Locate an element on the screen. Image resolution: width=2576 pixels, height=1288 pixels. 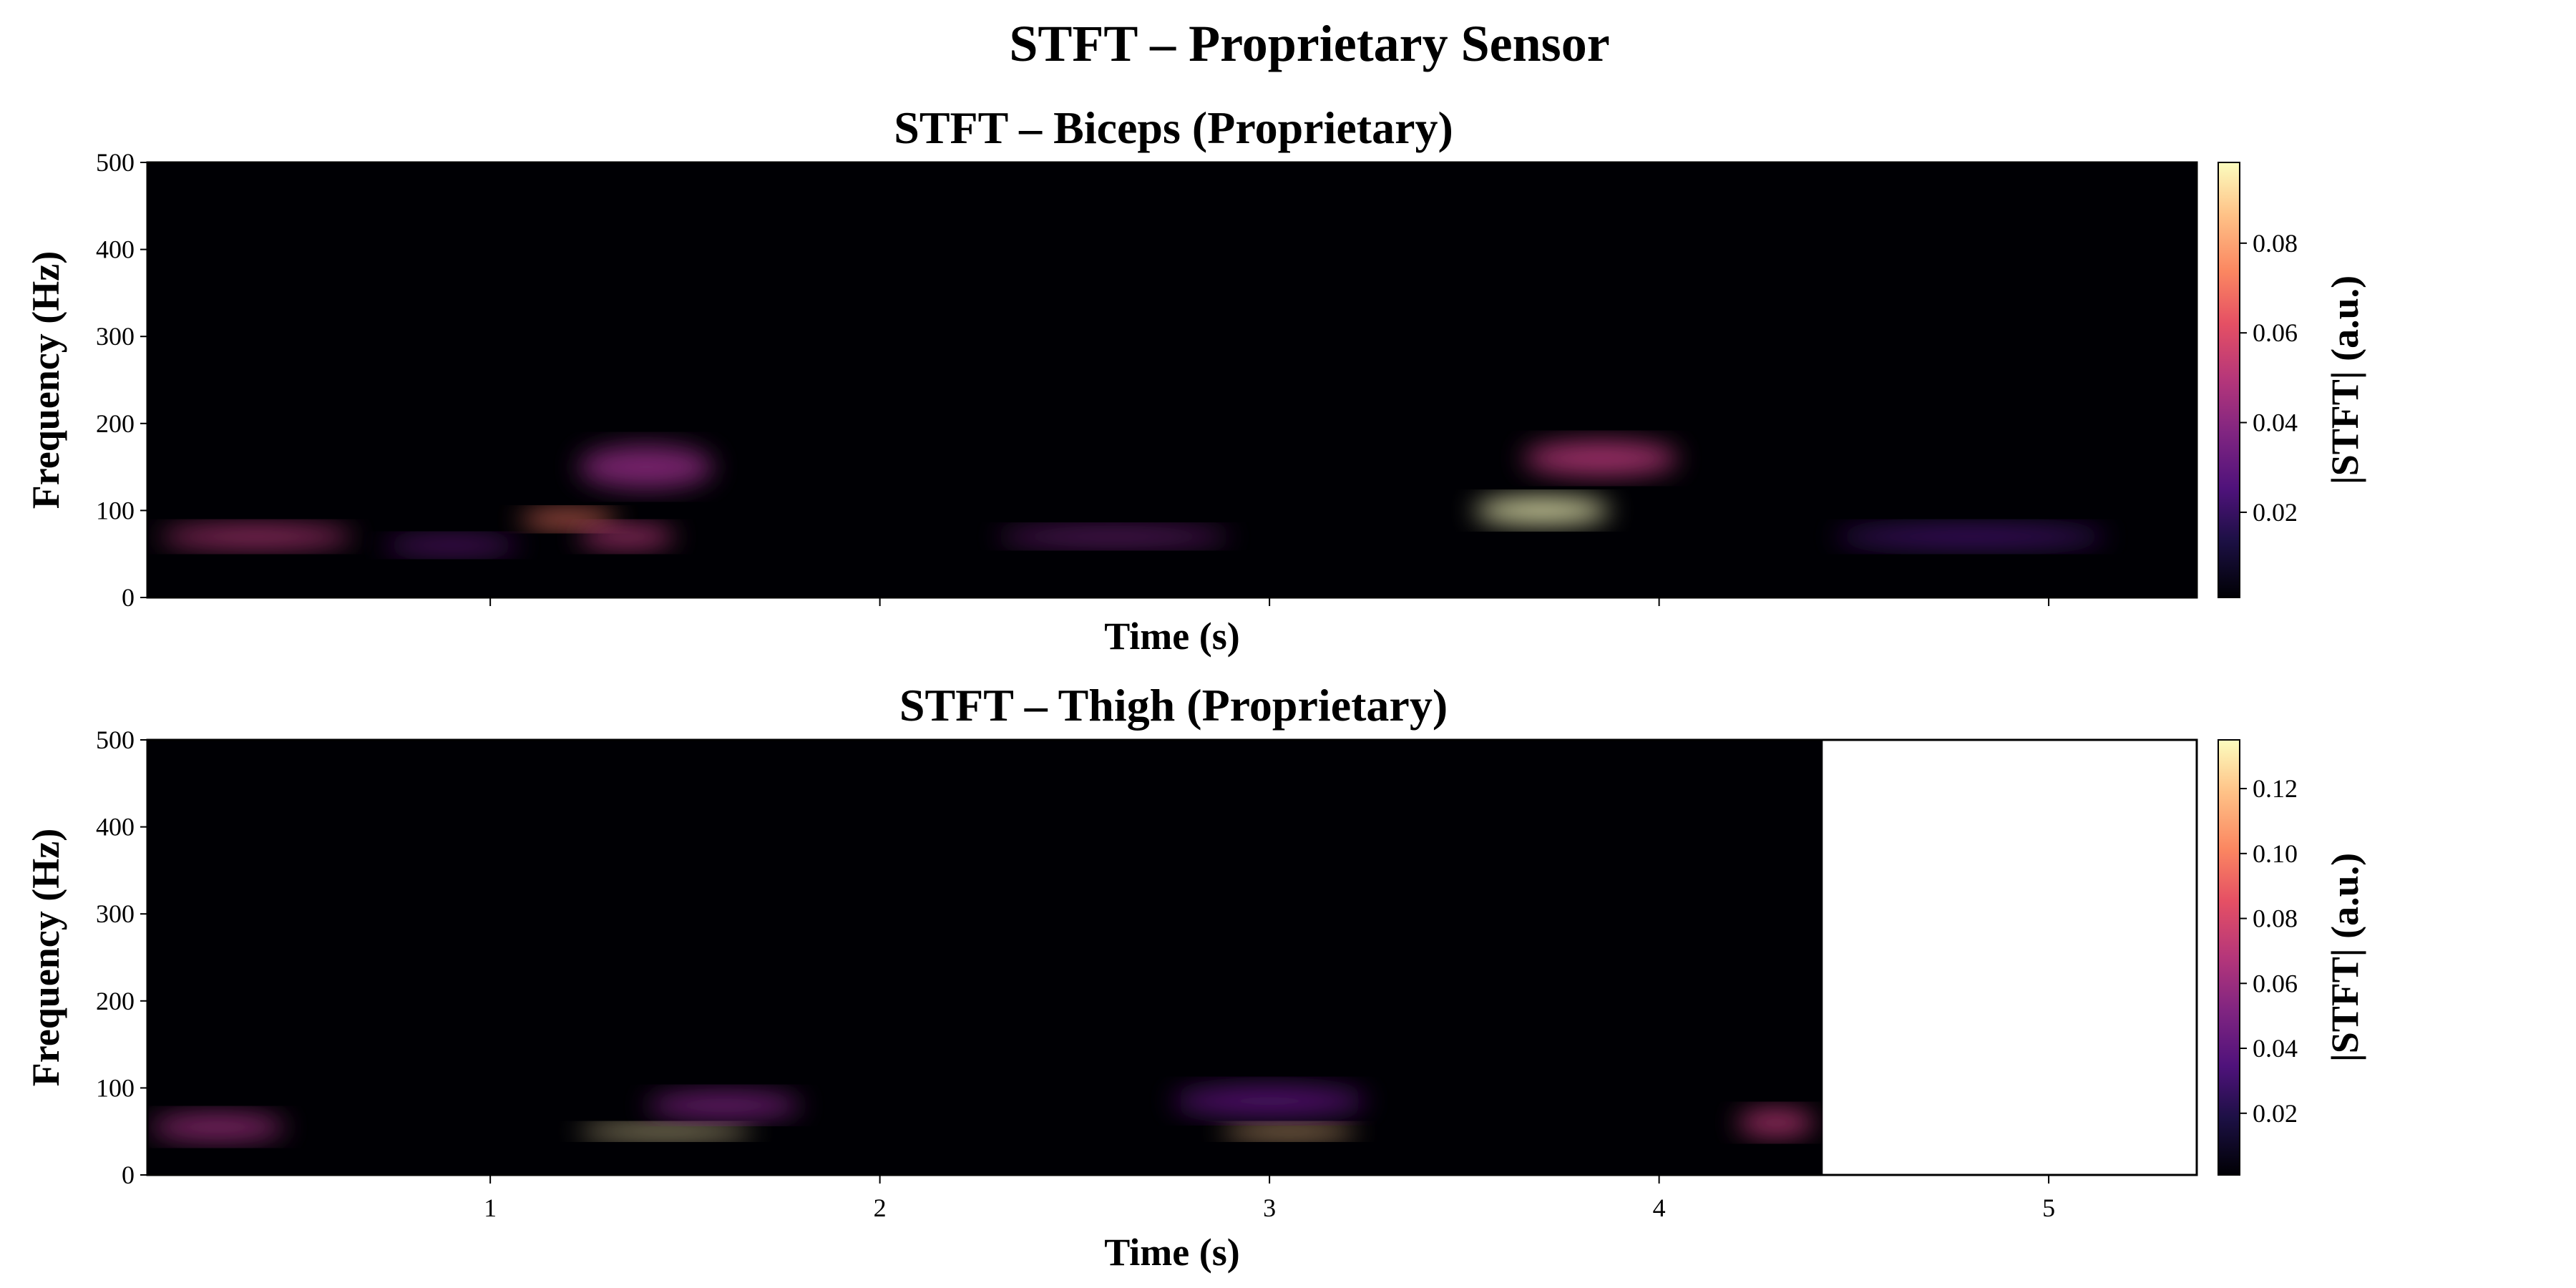
x-tick-label: 5 is located at coordinates (2048, 1208).